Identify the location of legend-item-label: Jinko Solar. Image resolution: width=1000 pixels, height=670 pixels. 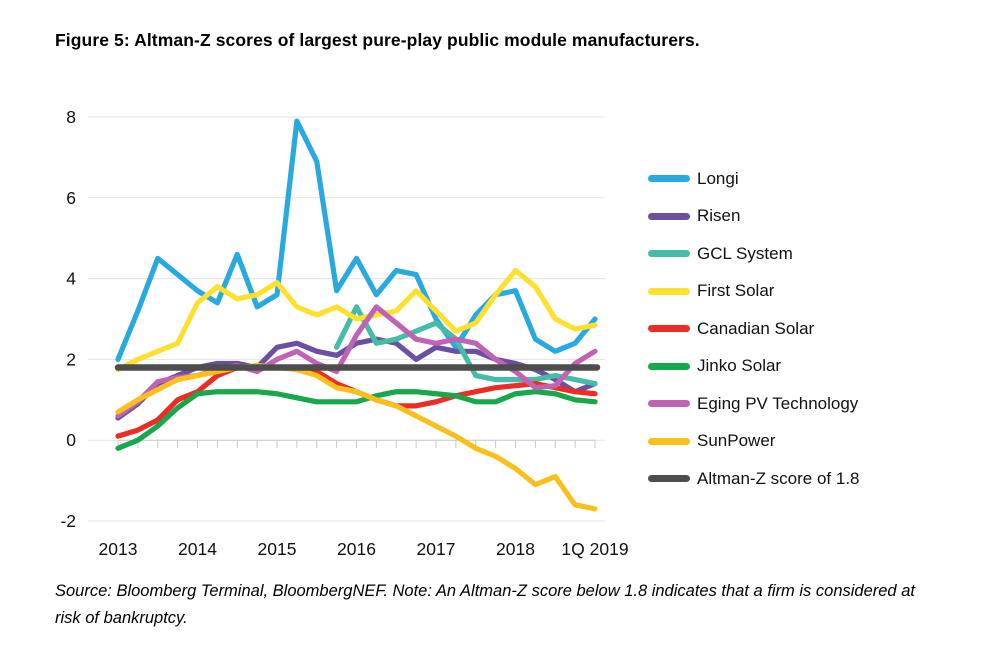
(739, 366).